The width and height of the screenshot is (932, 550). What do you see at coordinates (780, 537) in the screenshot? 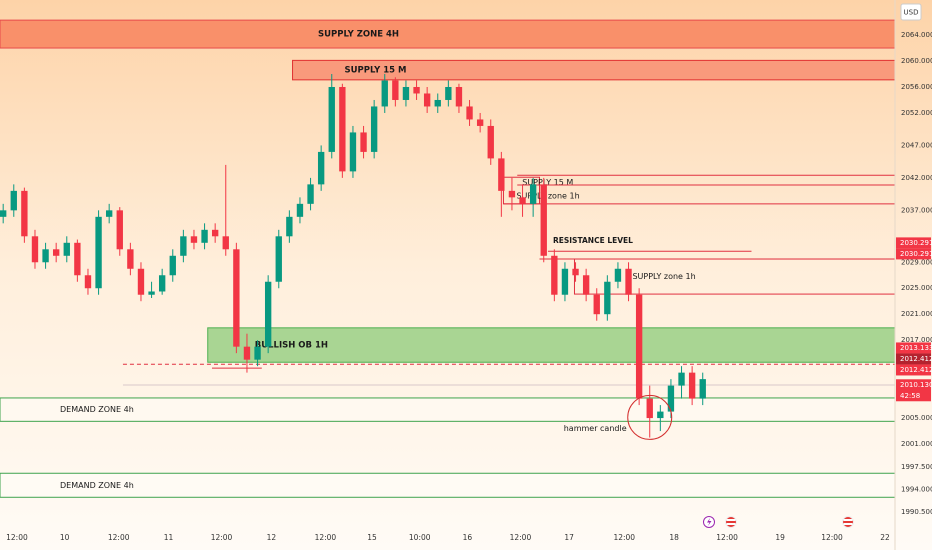
I see `x-tick-label: 19` at bounding box center [780, 537].